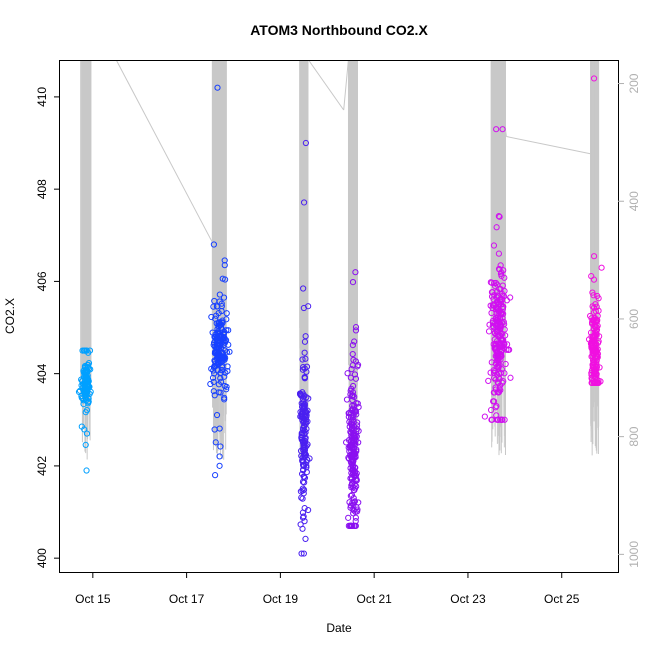 The width and height of the screenshot is (650, 650). Describe the element at coordinates (42, 466) in the screenshot. I see `y-tick-label: 402` at that location.